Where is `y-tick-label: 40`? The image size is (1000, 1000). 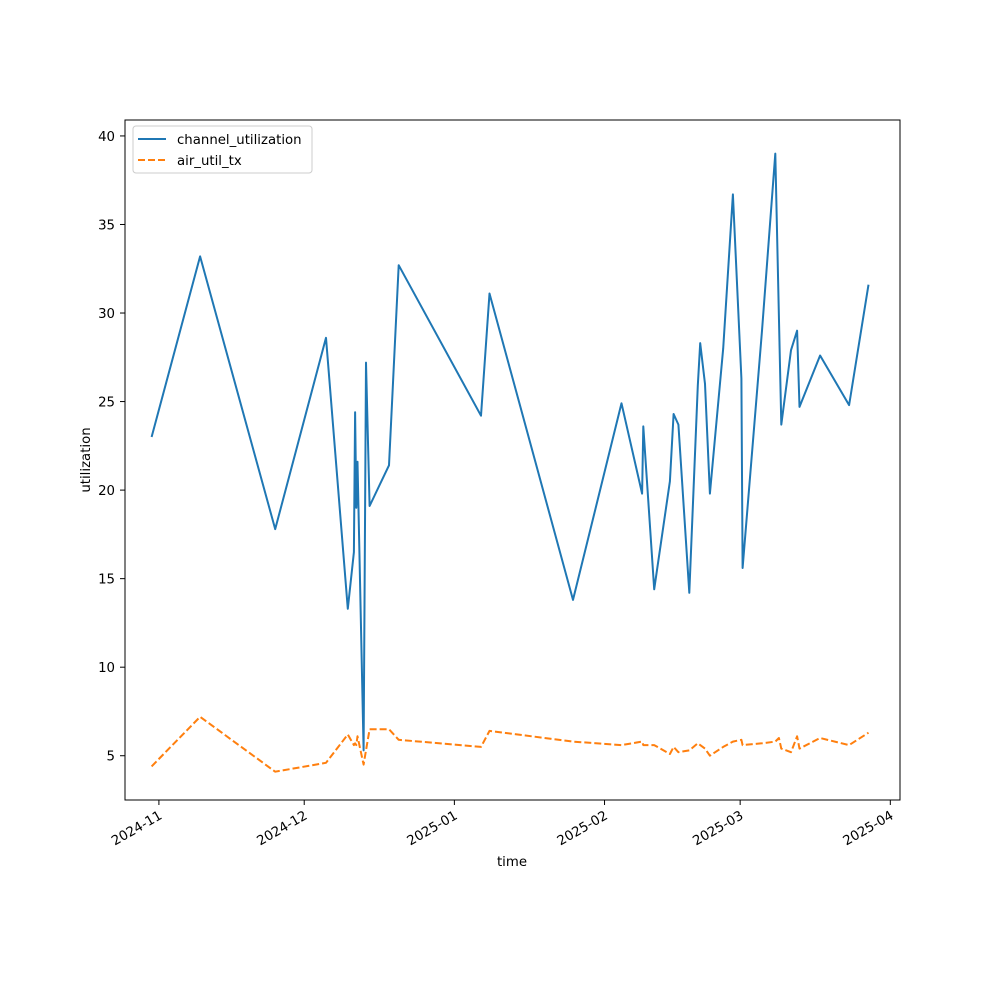 y-tick-label: 40 is located at coordinates (106, 137).